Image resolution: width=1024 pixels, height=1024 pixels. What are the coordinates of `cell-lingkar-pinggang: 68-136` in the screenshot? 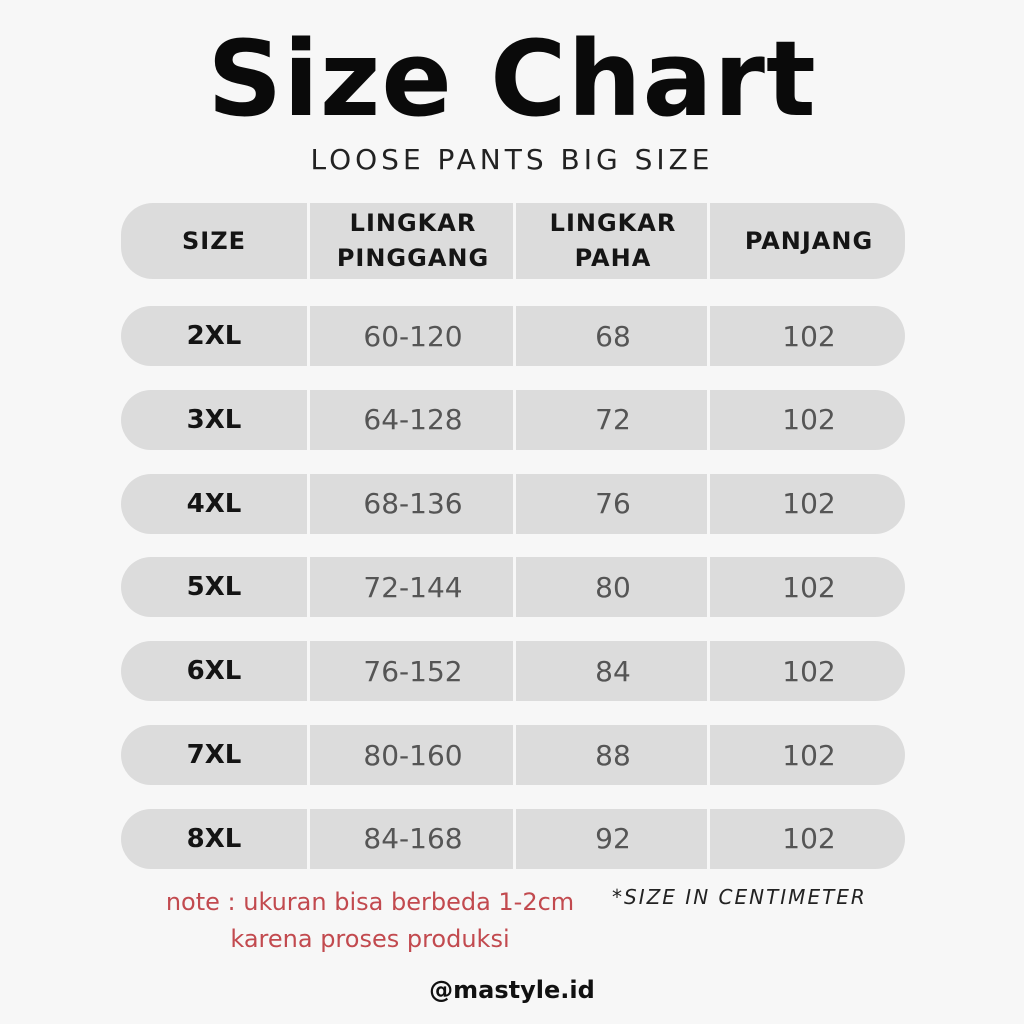 It's located at (411, 503).